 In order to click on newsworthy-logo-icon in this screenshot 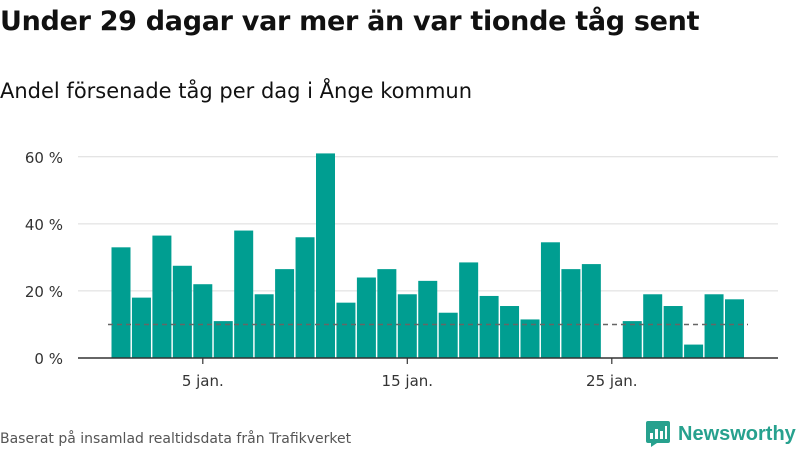, I will do `click(658, 434)`.